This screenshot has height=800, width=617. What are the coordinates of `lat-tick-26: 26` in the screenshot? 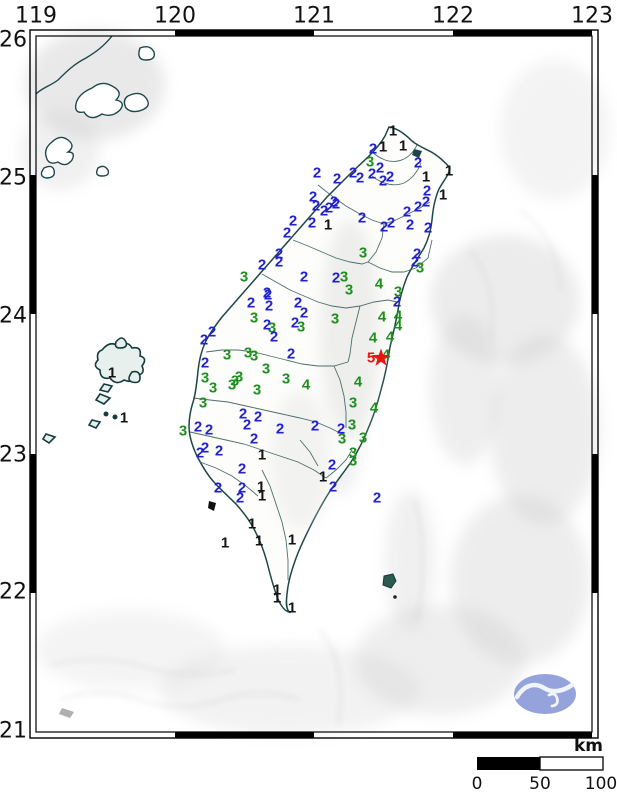 It's located at (13, 40).